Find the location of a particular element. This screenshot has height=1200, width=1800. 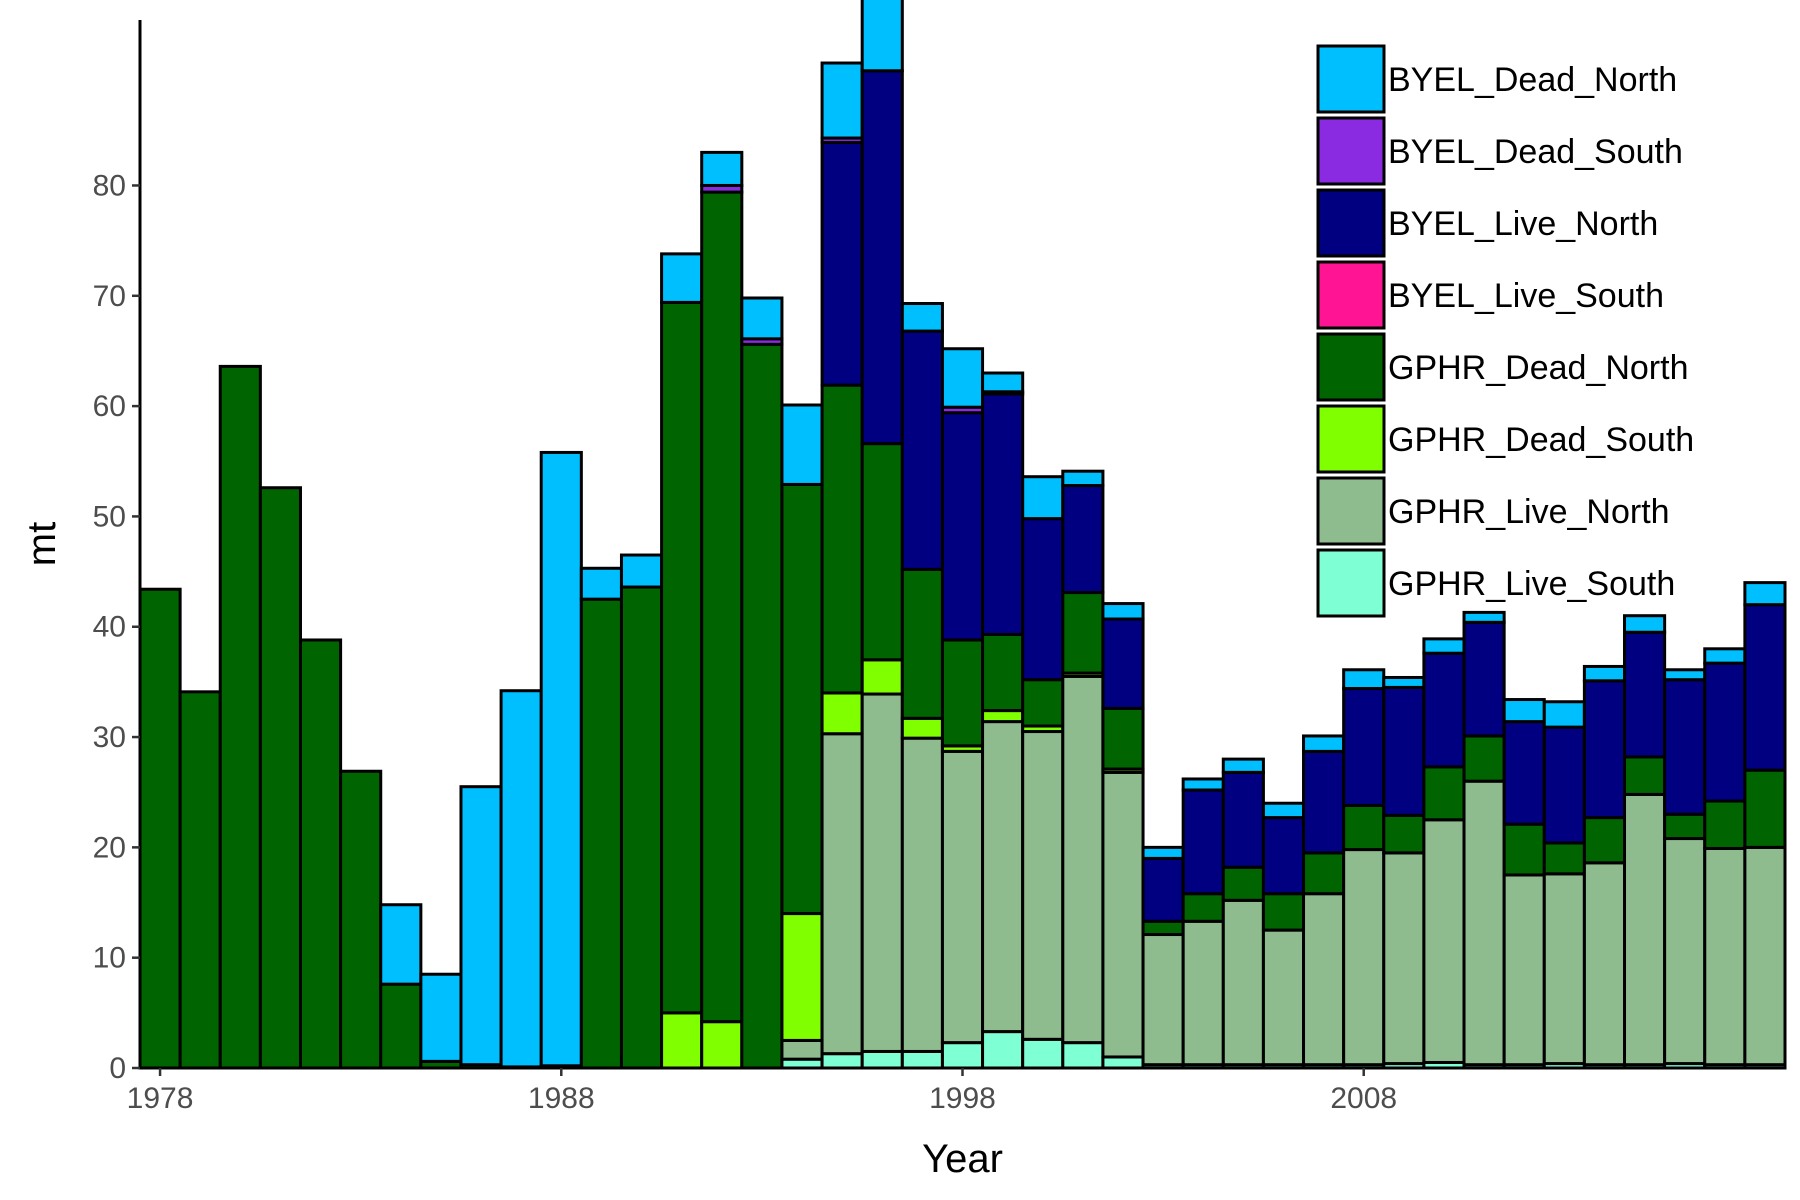

bar-GPHR_Dead_North-1984 is located at coordinates (401, 1026).